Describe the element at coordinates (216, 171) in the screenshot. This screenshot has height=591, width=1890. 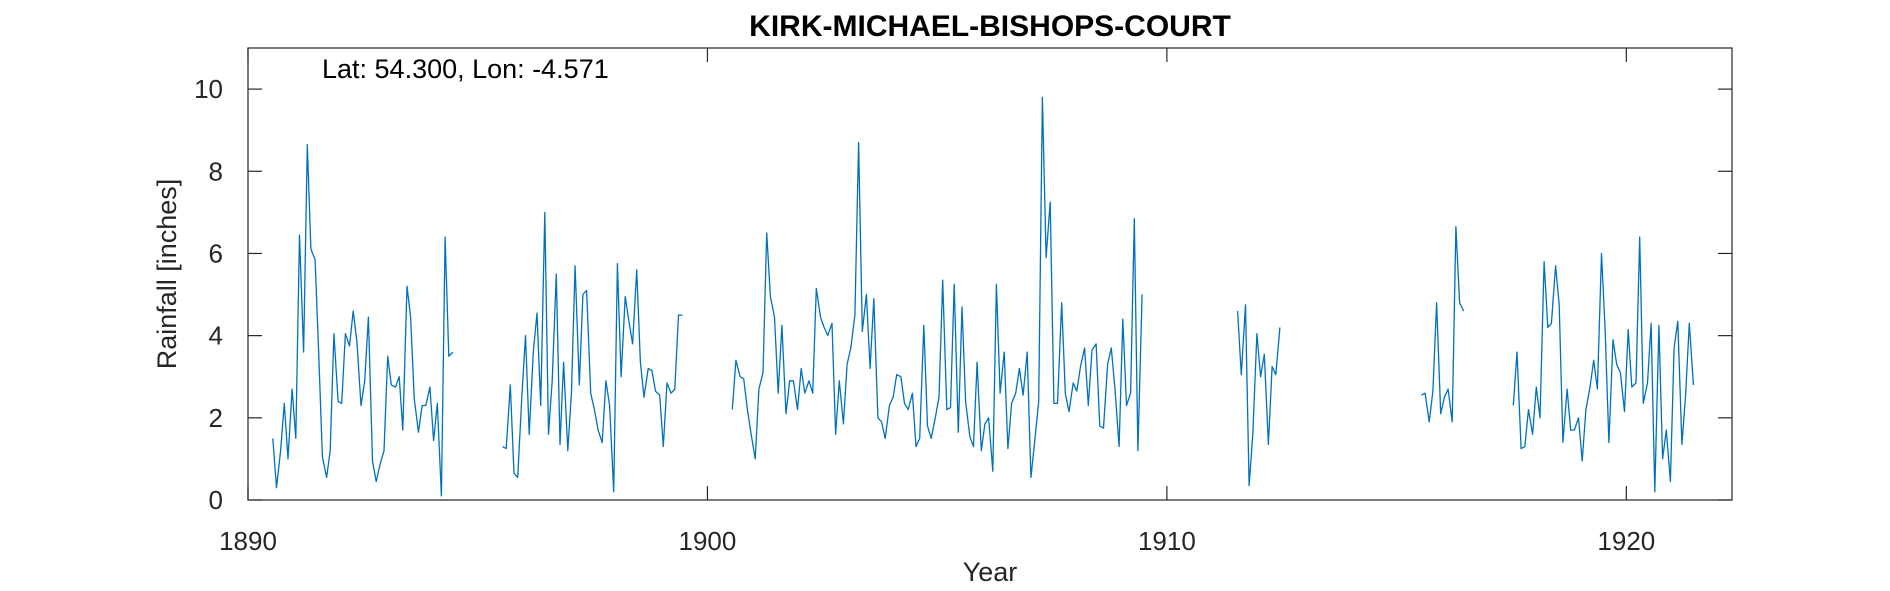
I see `y-tick-label: 8` at that location.